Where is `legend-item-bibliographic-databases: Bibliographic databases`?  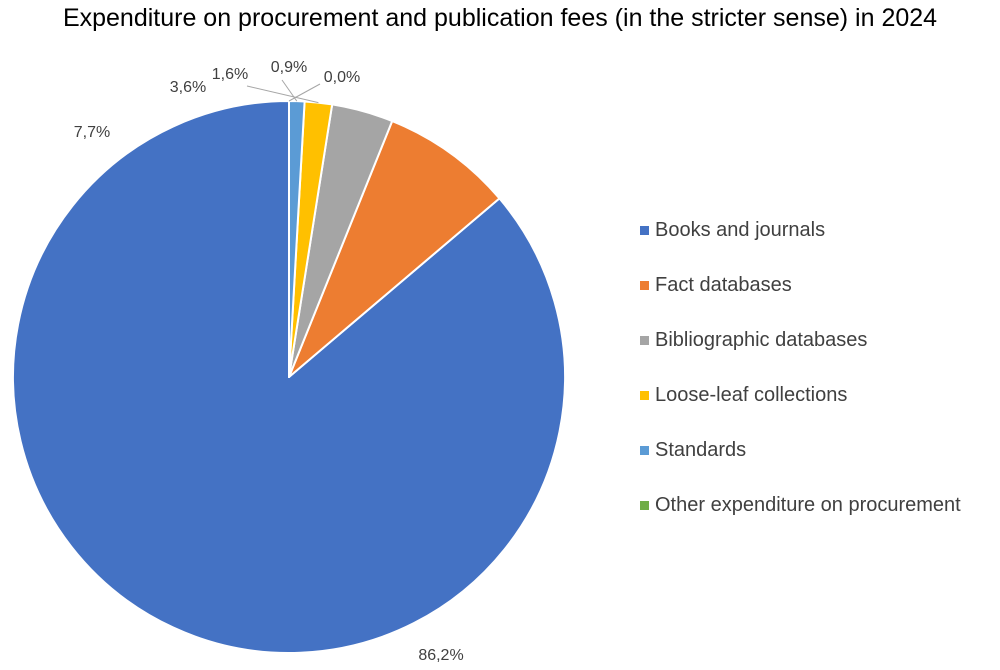 legend-item-bibliographic-databases: Bibliographic databases is located at coordinates (817, 340).